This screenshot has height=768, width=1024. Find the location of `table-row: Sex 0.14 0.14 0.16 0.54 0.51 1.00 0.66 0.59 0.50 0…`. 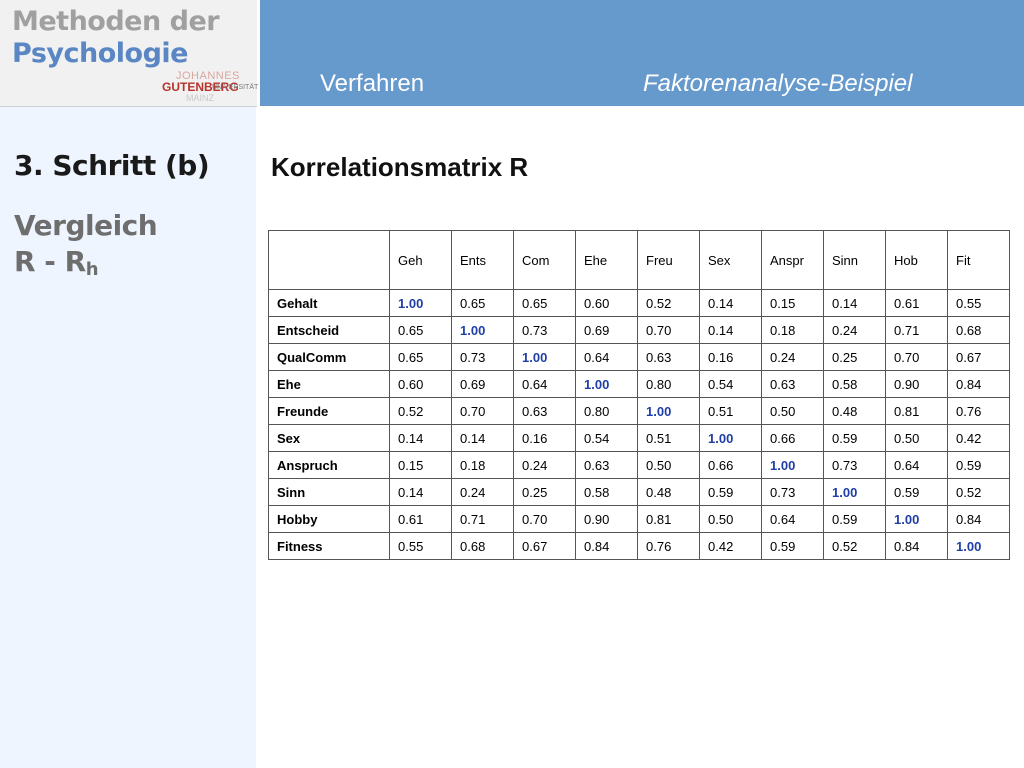

table-row: Sex 0.14 0.14 0.16 0.54 0.51 1.00 0.66 0.59 0.50 0… is located at coordinates (639, 438).